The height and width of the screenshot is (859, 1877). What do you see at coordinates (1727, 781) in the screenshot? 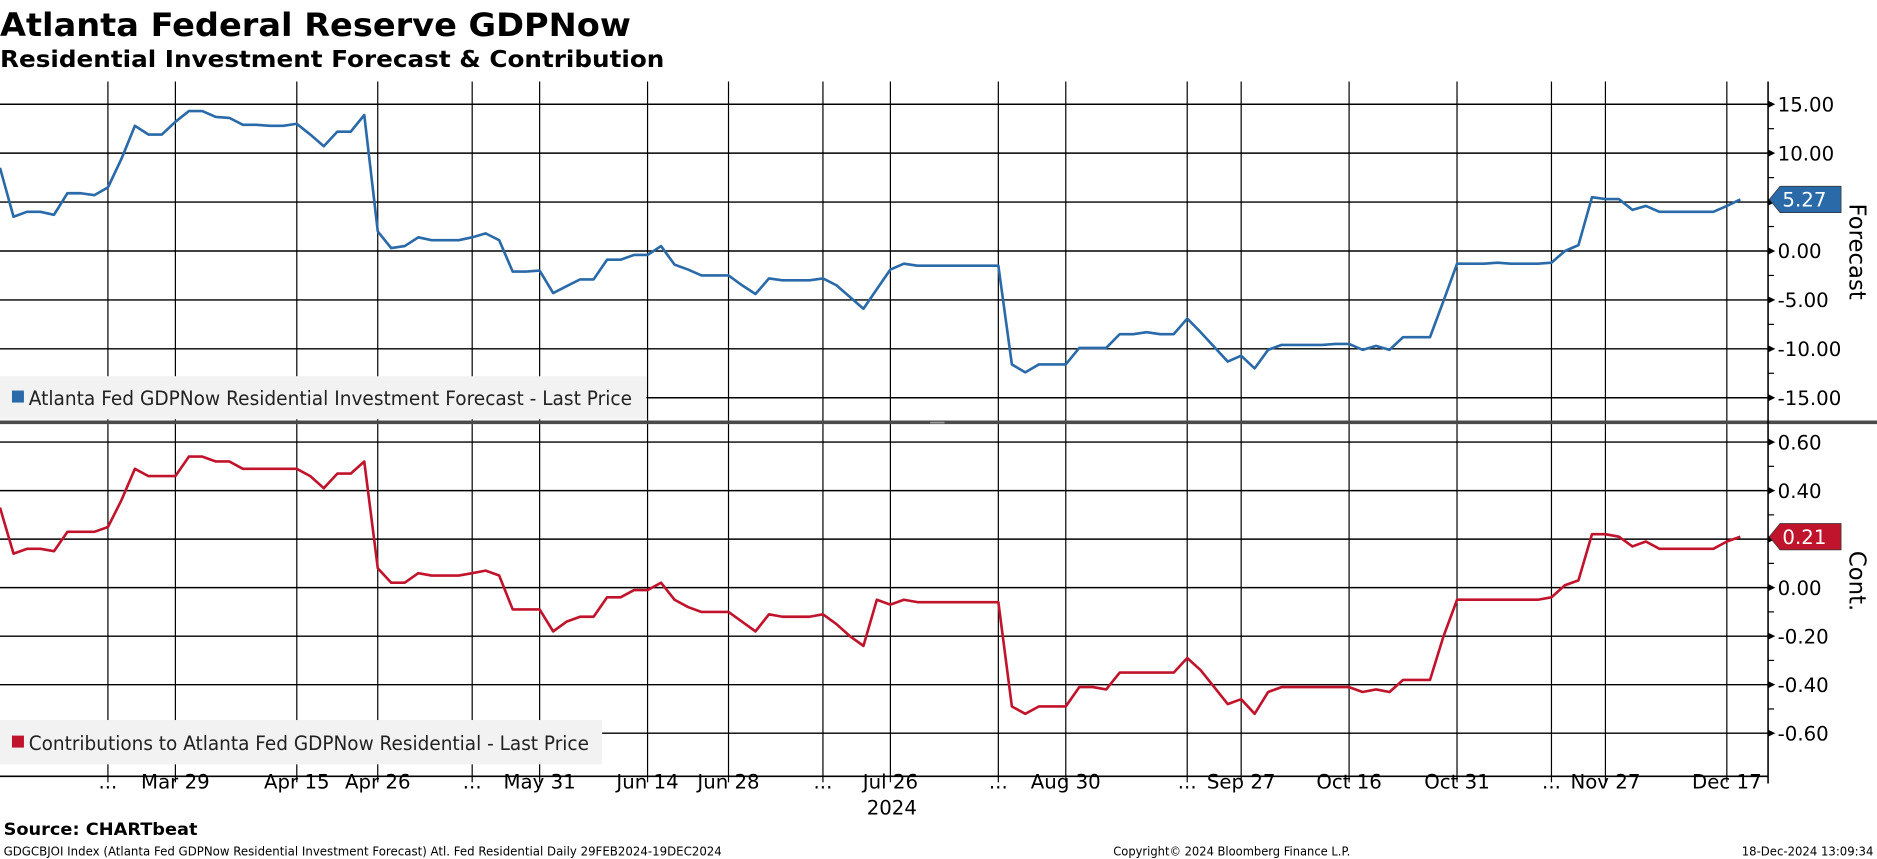
I see `x-tick-label: Dec 17` at bounding box center [1727, 781].